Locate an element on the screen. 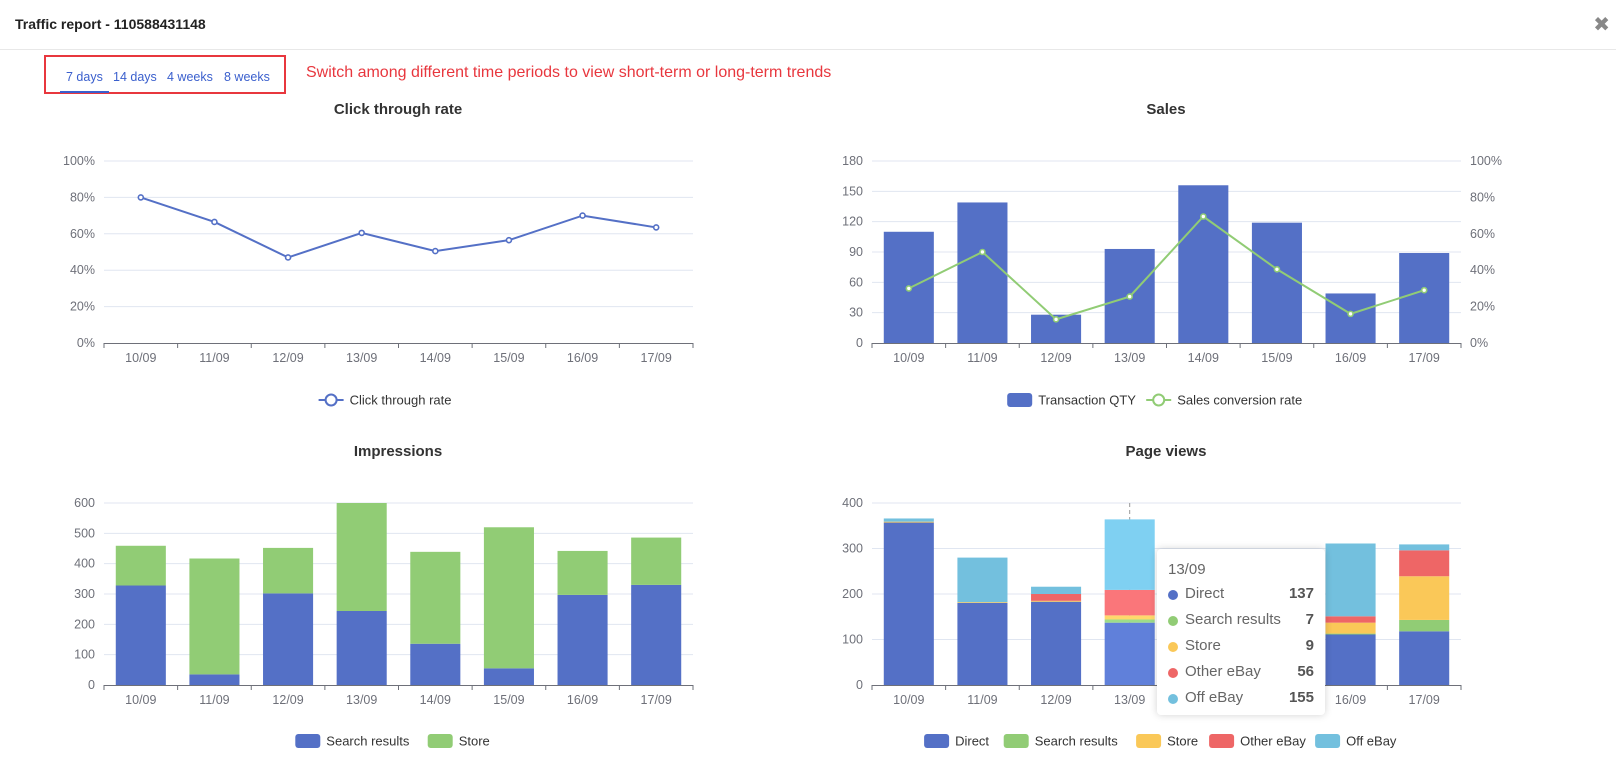  tooltip-row: Direct 137 is located at coordinates (1241, 595).